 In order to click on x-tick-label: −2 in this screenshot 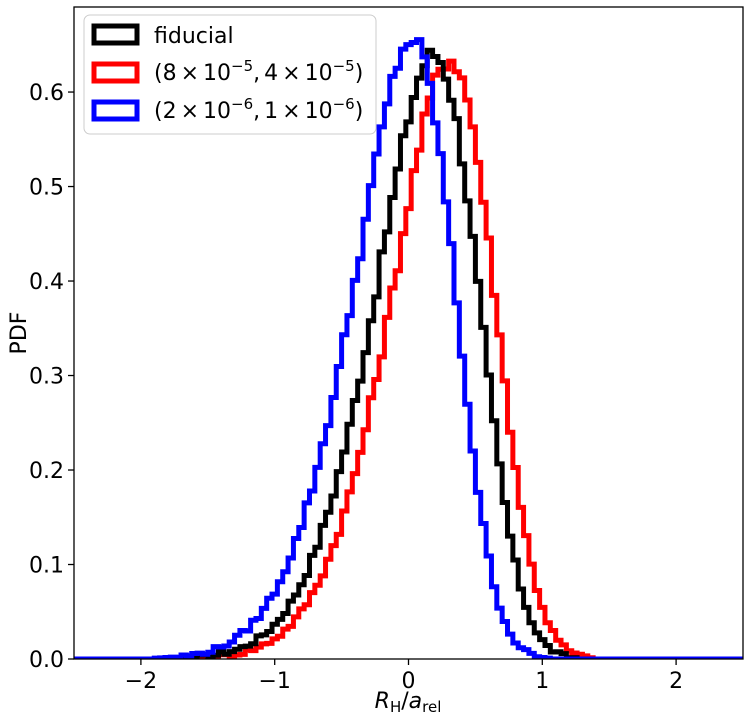, I will do `click(141, 681)`.